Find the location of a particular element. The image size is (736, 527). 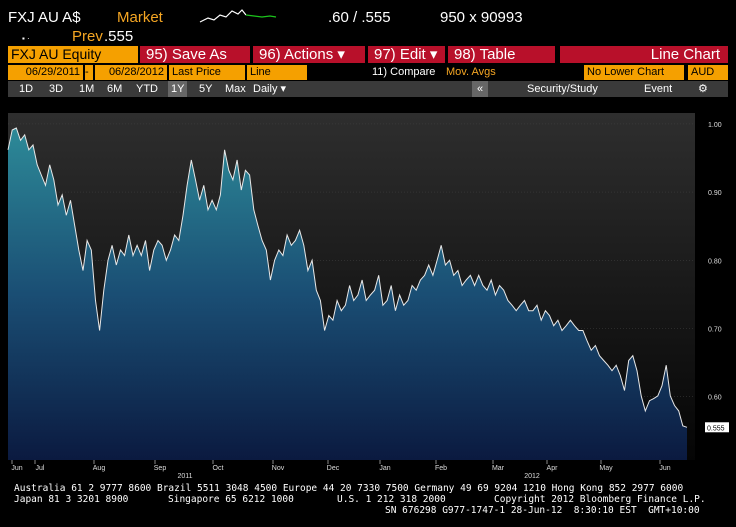

x-tick-label: Sep is located at coordinates (160, 468).